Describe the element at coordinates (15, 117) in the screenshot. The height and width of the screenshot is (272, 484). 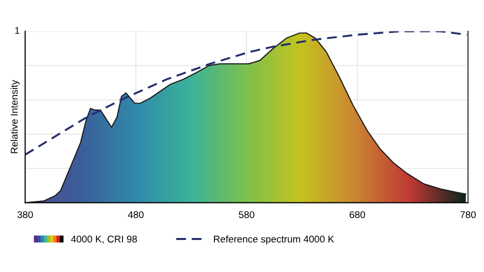
I see `y-axis-title: Relative Intensity` at that location.